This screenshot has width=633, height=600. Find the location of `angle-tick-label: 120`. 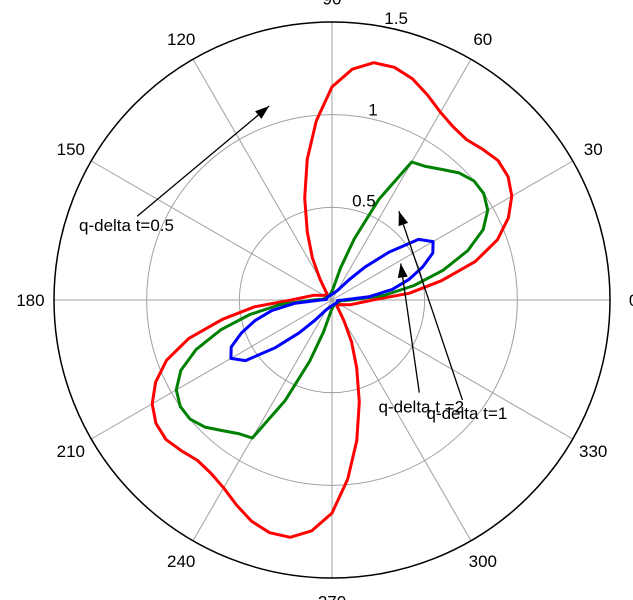

angle-tick-label: 120 is located at coordinates (181, 39).